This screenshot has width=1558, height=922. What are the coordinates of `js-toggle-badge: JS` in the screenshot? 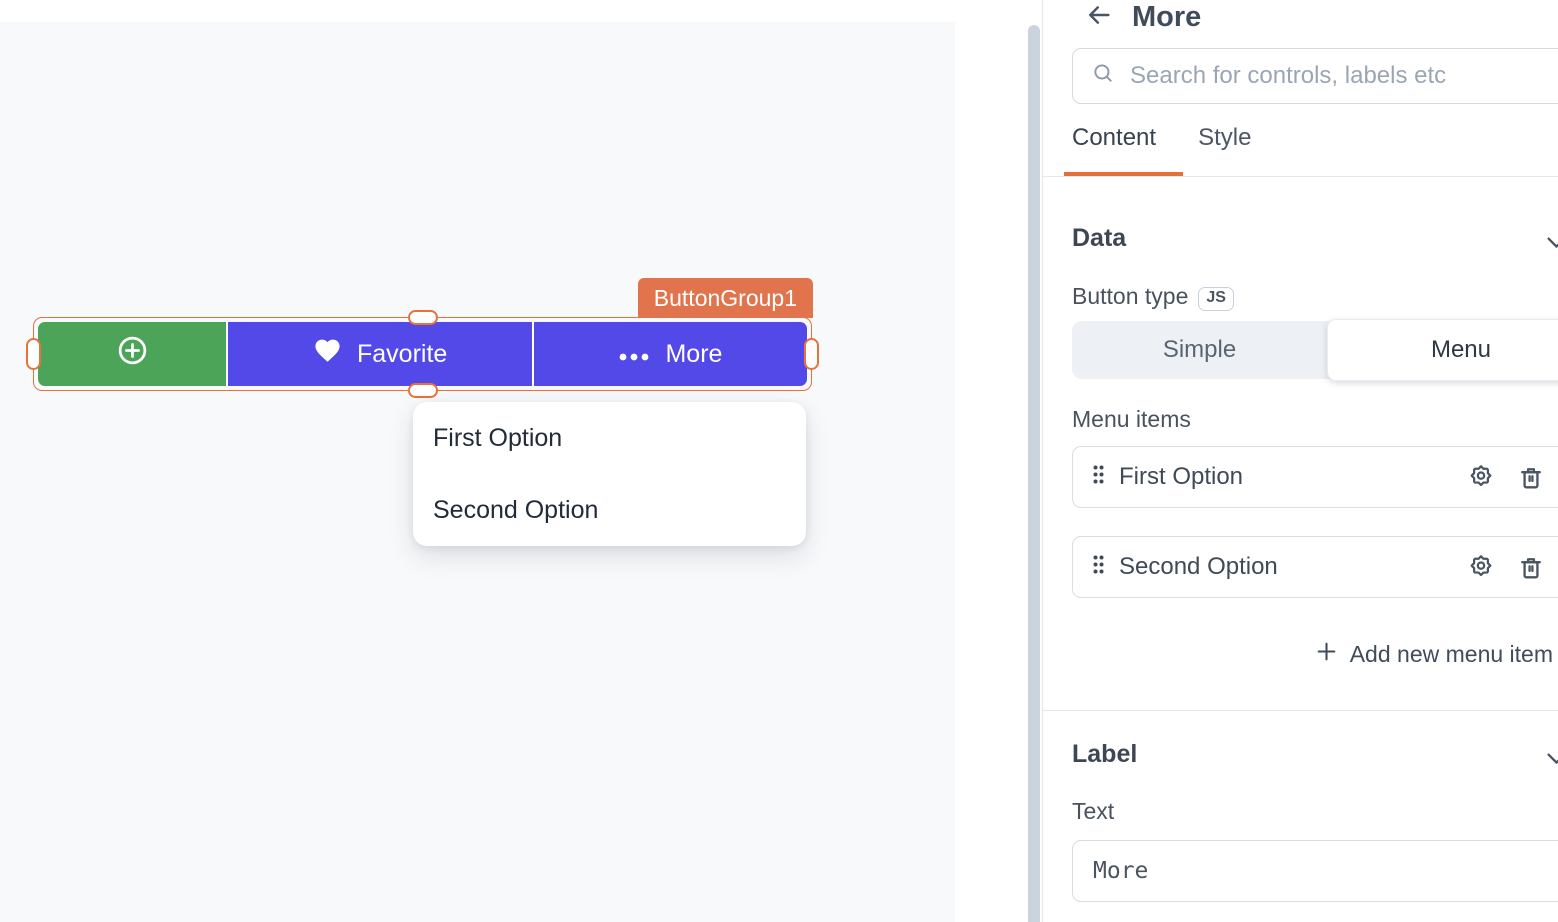 It's located at (1216, 299).